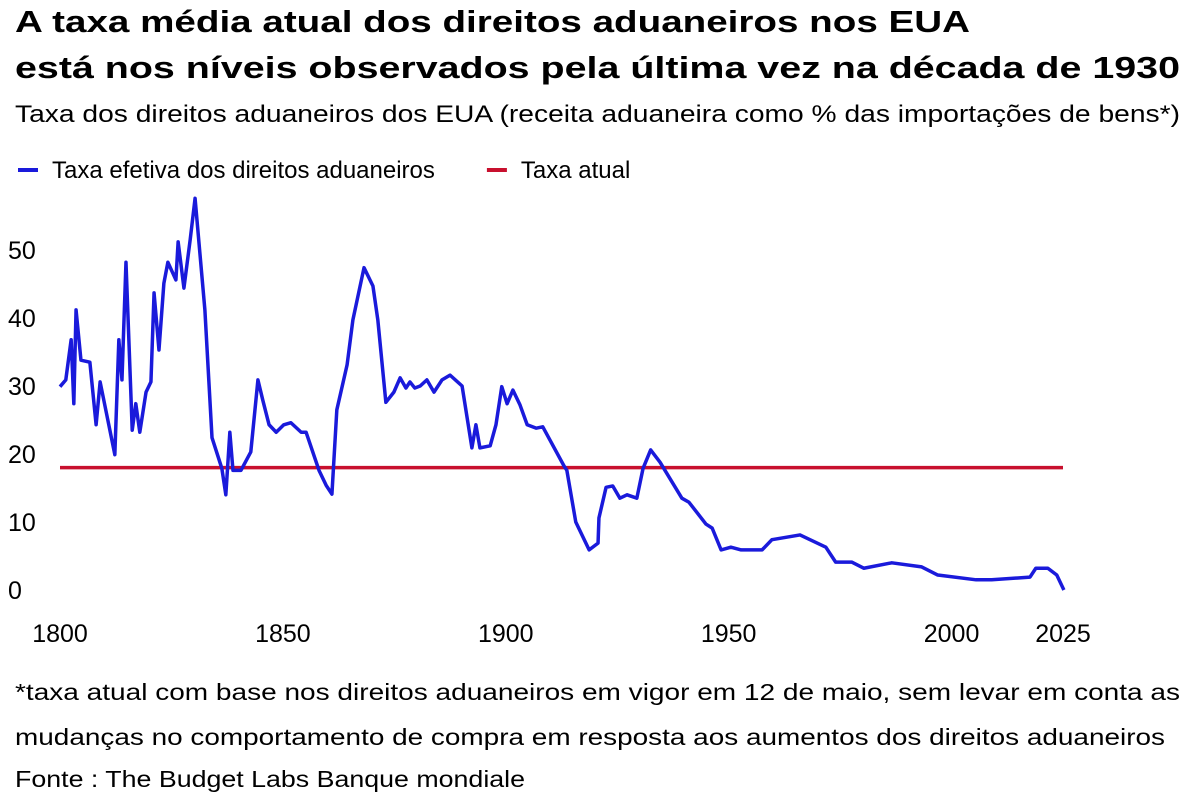 This screenshot has height=807, width=1200. What do you see at coordinates (506, 634) in the screenshot?
I see `x-tick-label: 1900` at bounding box center [506, 634].